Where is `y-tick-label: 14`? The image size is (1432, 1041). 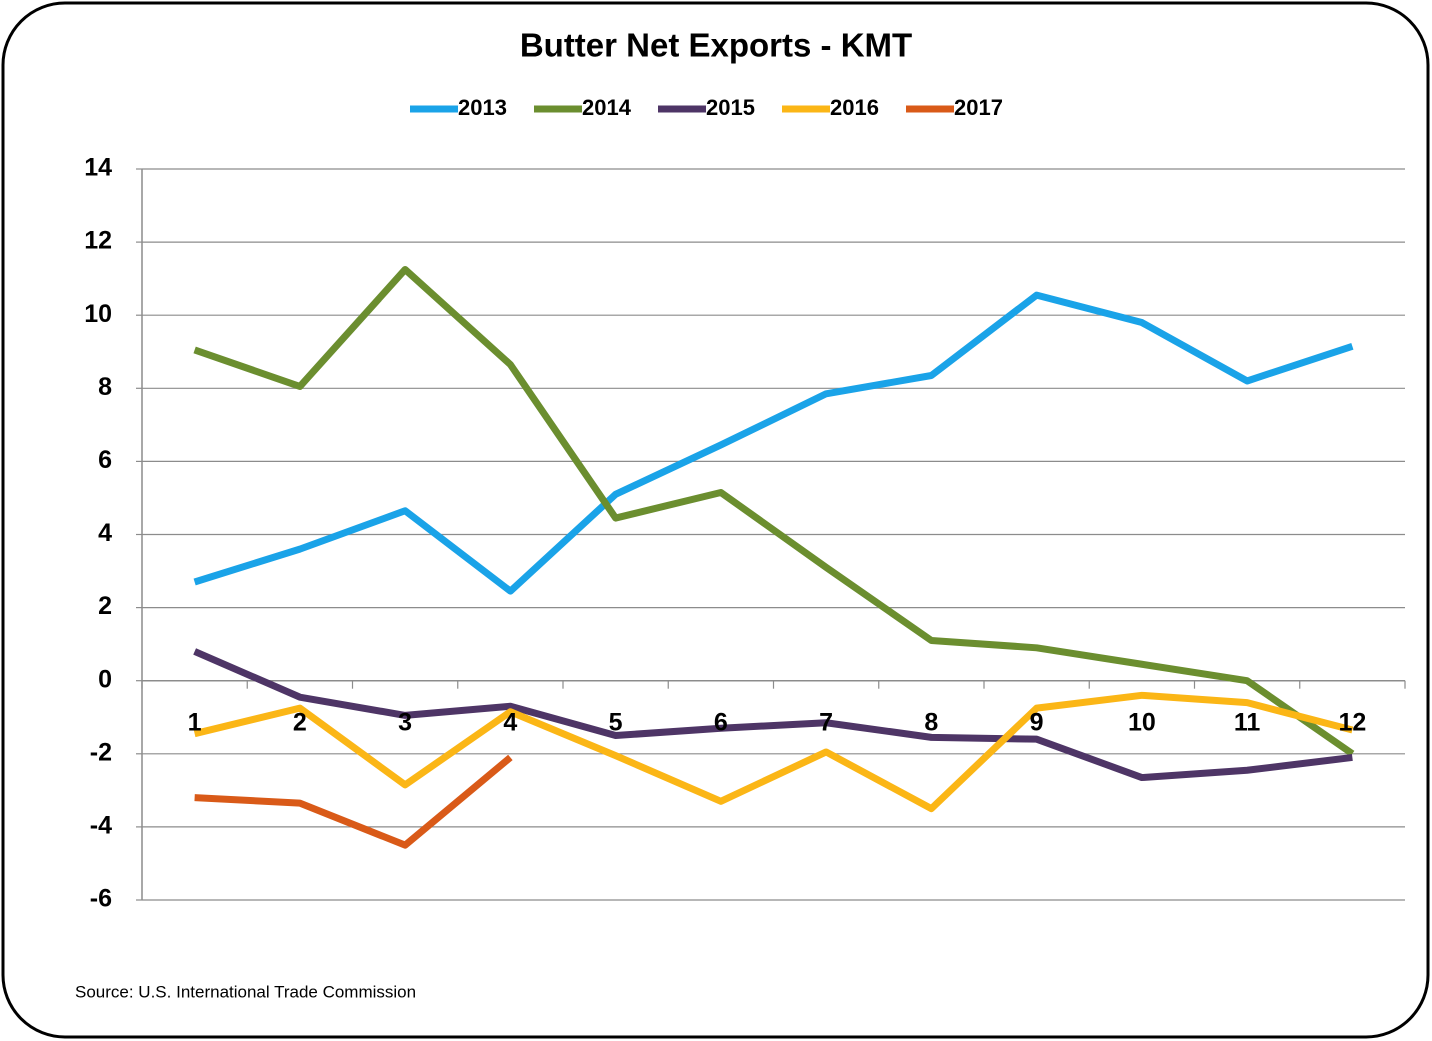
y-tick-label: 14 is located at coordinates (98, 168).